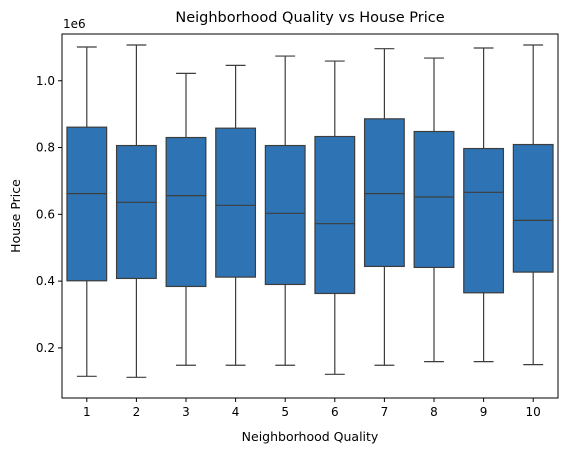 The height and width of the screenshot is (459, 567). Describe the element at coordinates (45, 81) in the screenshot. I see `y-tick-label: 1.0` at that location.